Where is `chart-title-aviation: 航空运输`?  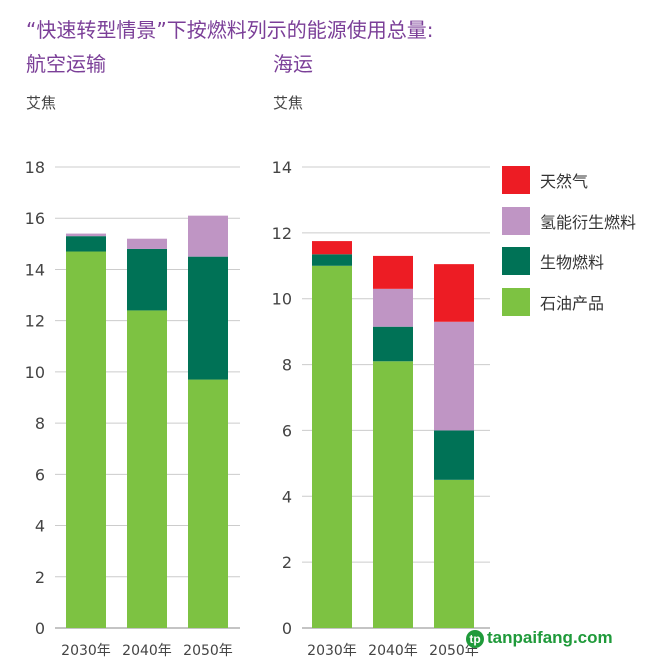 chart-title-aviation: 航空运输 is located at coordinates (66, 64).